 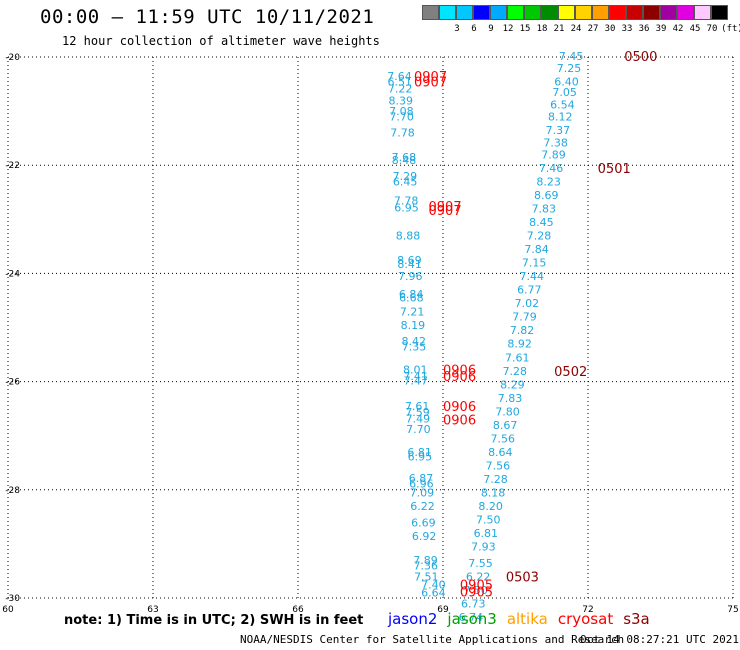 I want to click on swh-value-label: 7.46, so click(x=551, y=168).